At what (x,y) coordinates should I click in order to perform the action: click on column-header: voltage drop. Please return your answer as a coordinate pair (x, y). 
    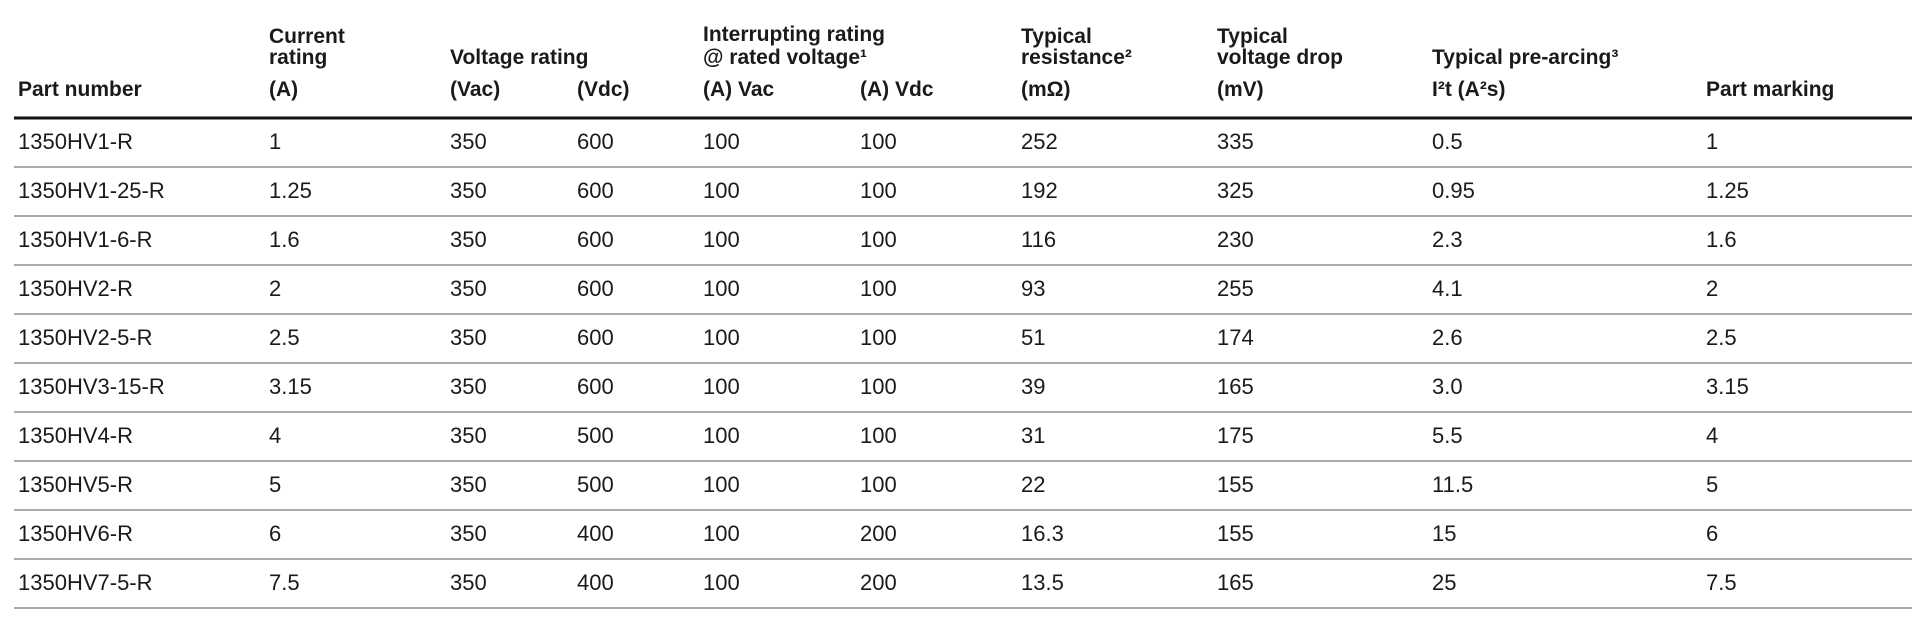
    Looking at the image, I should click on (1280, 57).